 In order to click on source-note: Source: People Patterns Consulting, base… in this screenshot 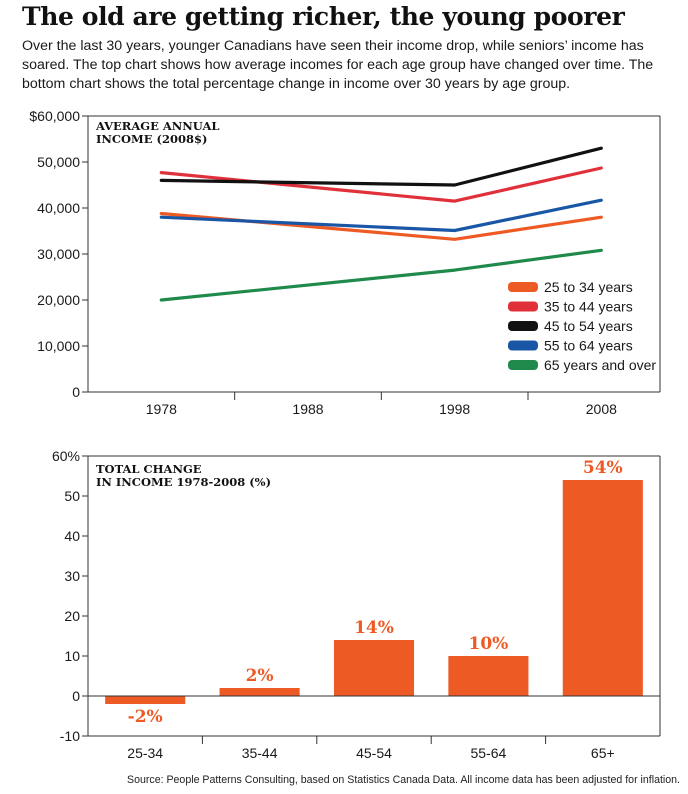, I will do `click(403, 780)`.